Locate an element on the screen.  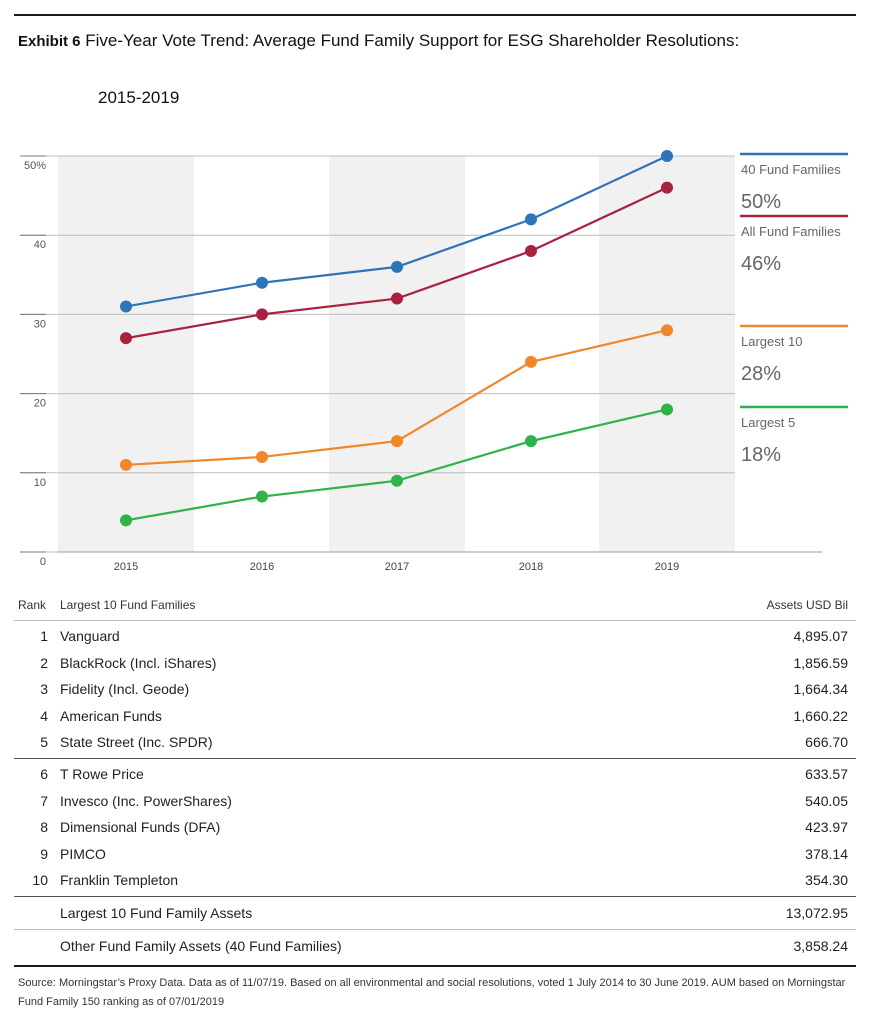
row-assets: 378.14 is located at coordinates (826, 853).